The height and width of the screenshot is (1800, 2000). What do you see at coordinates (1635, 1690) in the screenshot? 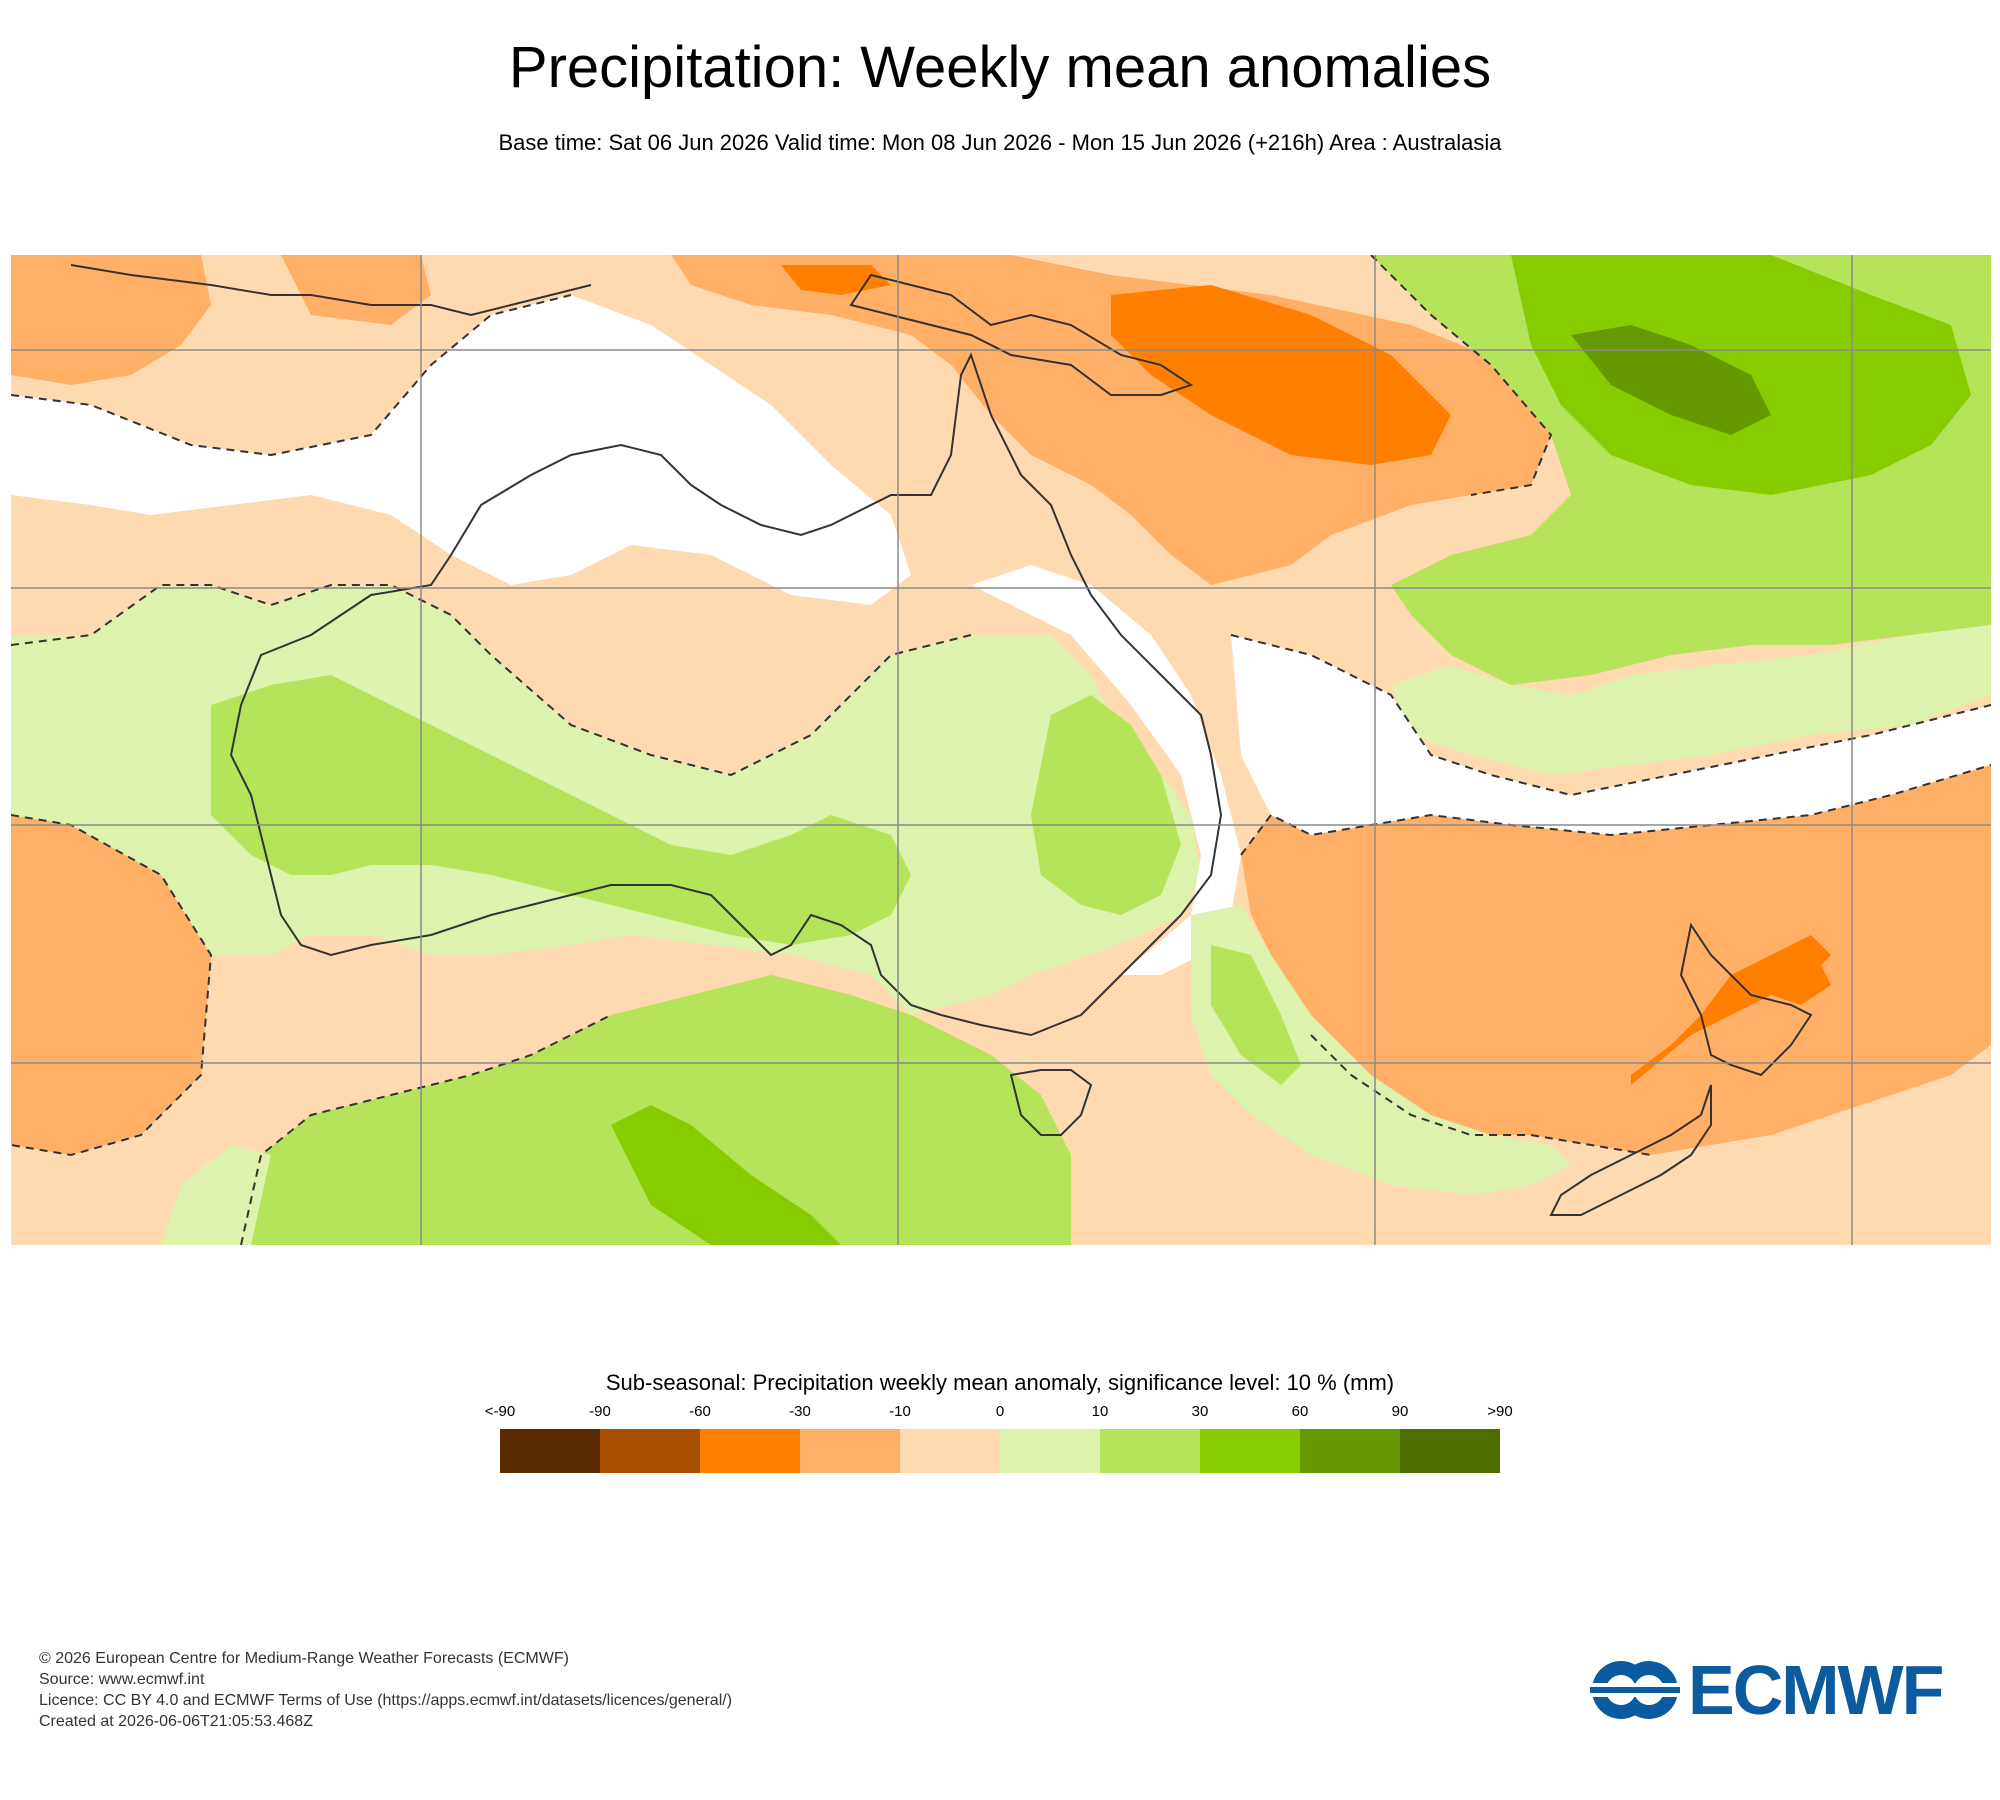
I see `ecmwf-logo-icon` at bounding box center [1635, 1690].